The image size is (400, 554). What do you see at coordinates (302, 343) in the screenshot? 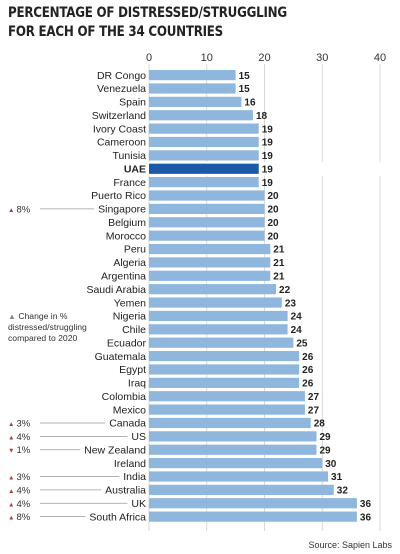
I see `value-label: 25` at bounding box center [302, 343].